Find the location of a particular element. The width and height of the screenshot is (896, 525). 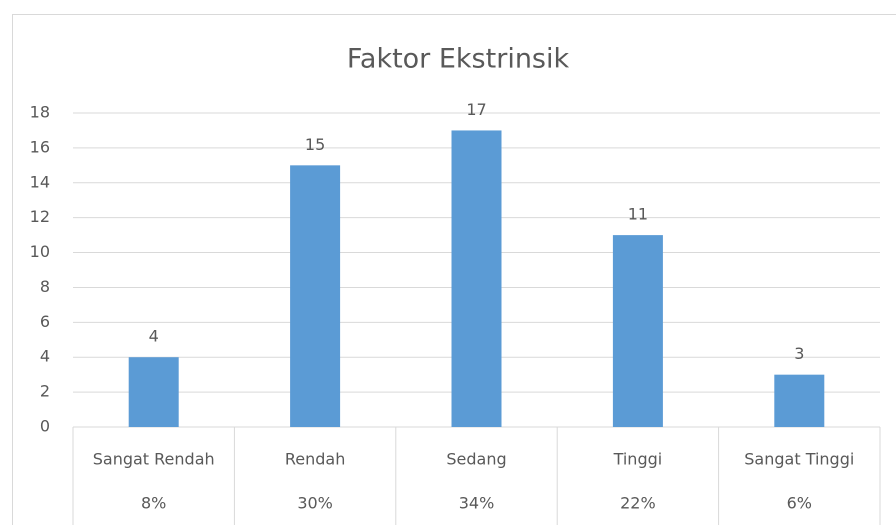

share-label: 8% is located at coordinates (153, 503).